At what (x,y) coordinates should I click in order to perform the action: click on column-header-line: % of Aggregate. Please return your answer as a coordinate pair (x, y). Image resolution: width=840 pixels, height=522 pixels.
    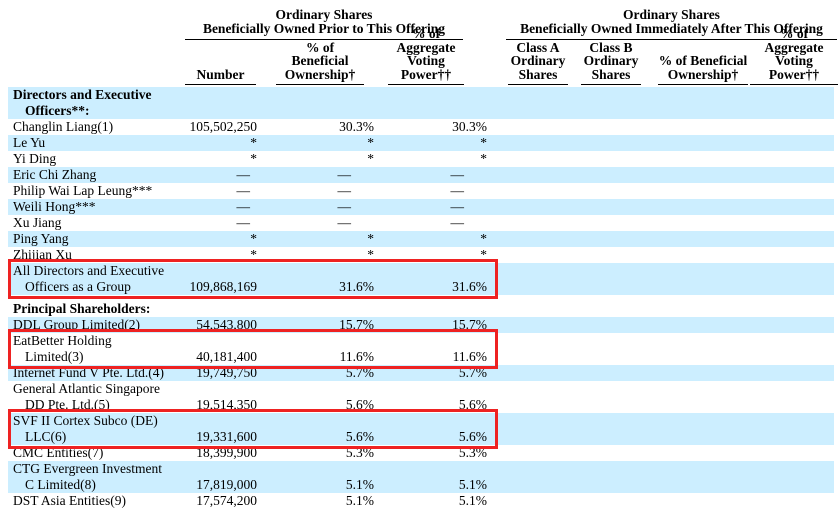
    Looking at the image, I should click on (426, 40).